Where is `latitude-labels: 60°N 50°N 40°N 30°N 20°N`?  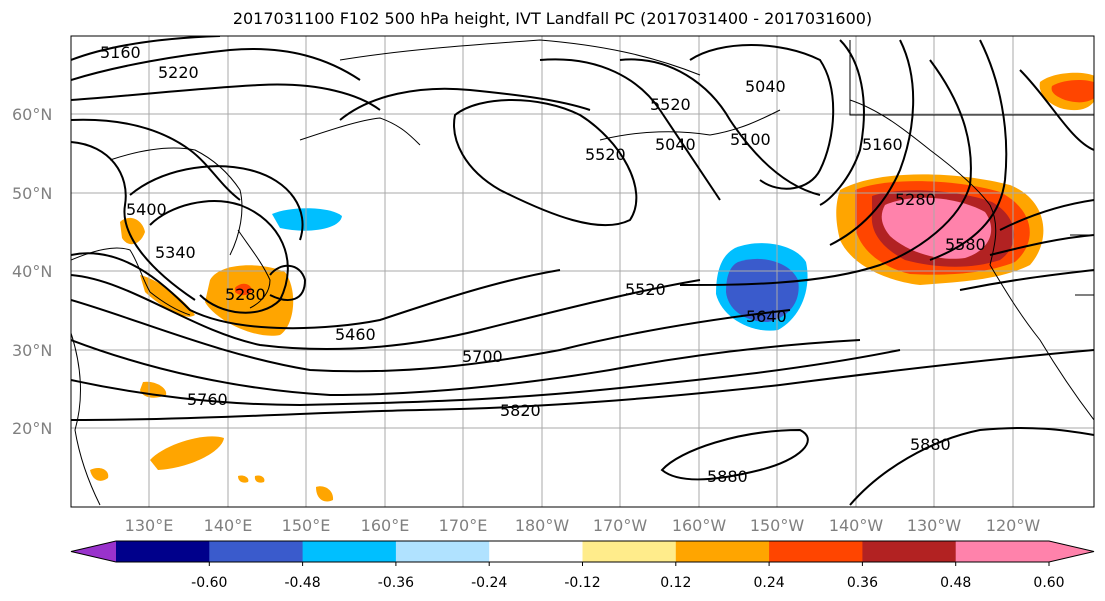 latitude-labels: 60°N 50°N 40°N 30°N 20°N is located at coordinates (32, 271).